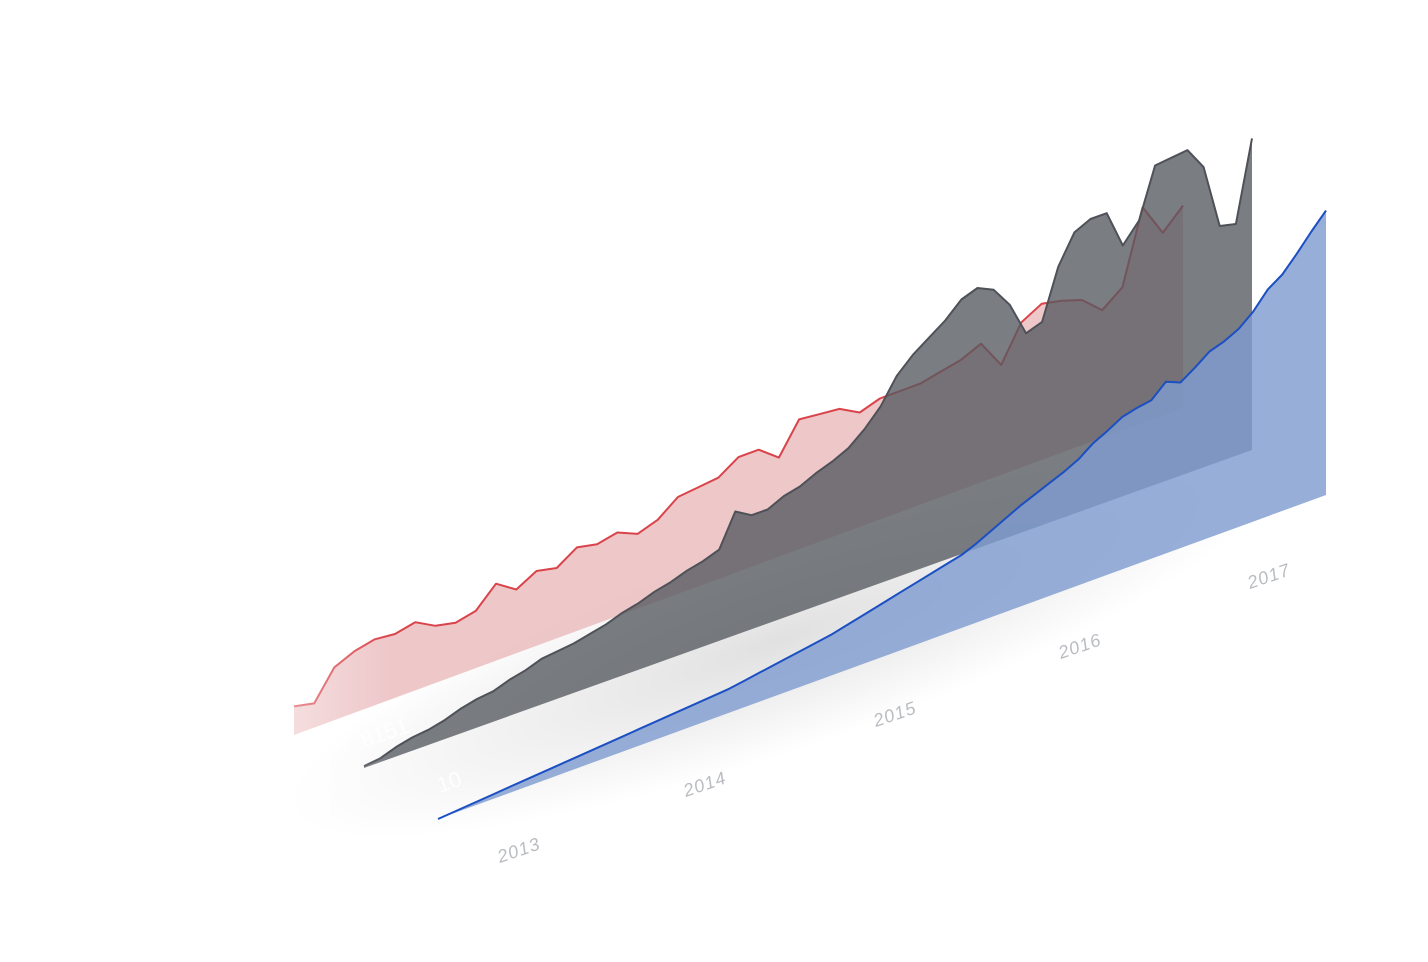 This screenshot has width=1428, height=962. What do you see at coordinates (1170, 129) in the screenshot?
I see `panel-label-cropped: 4` at bounding box center [1170, 129].